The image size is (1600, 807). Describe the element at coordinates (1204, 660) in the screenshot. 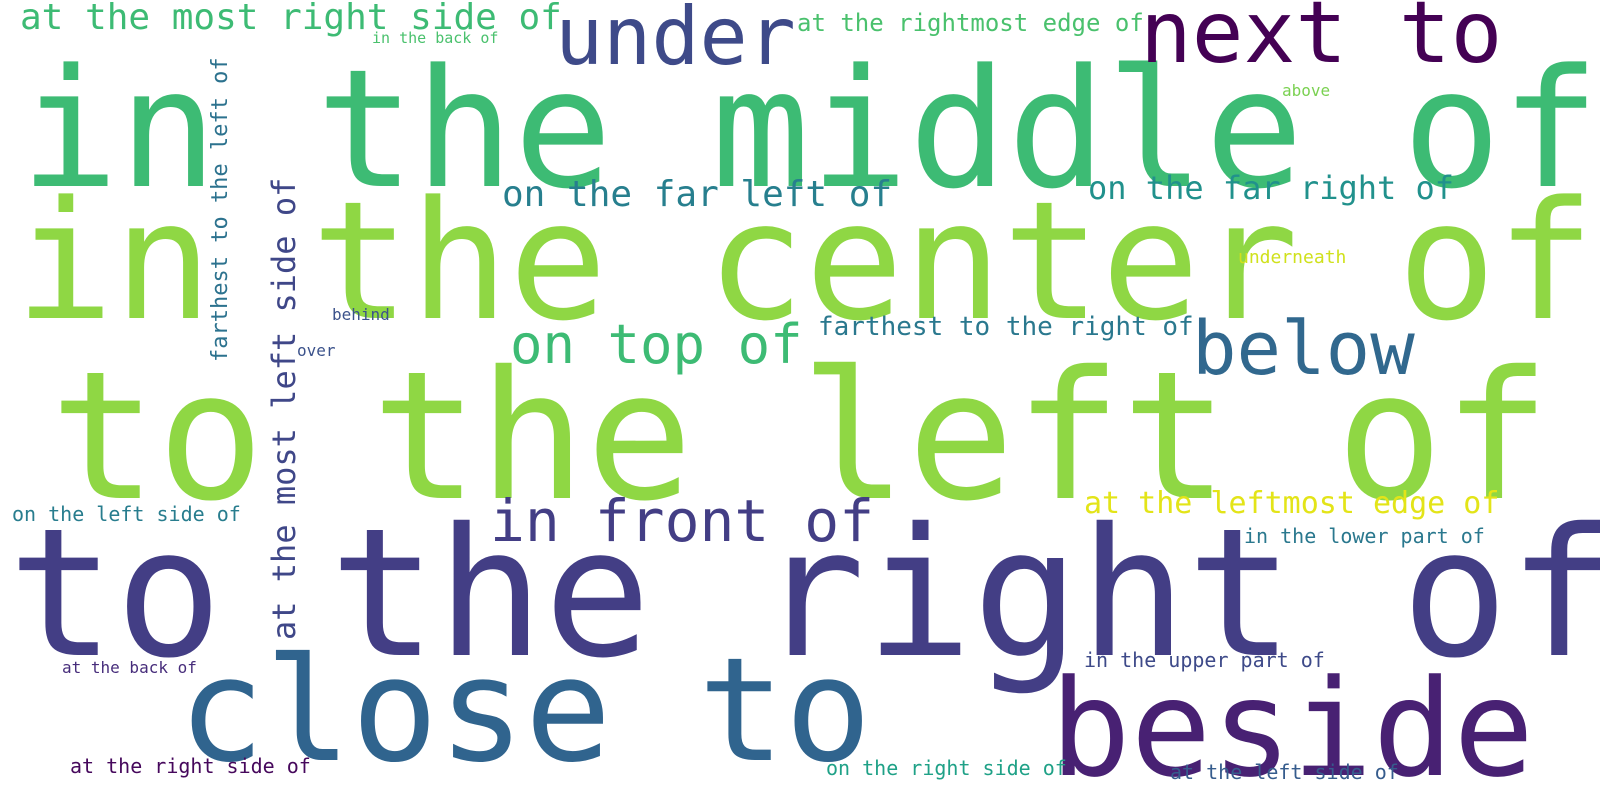

I see `word-in-the-upper-part-of: in the upper part of` at that location.